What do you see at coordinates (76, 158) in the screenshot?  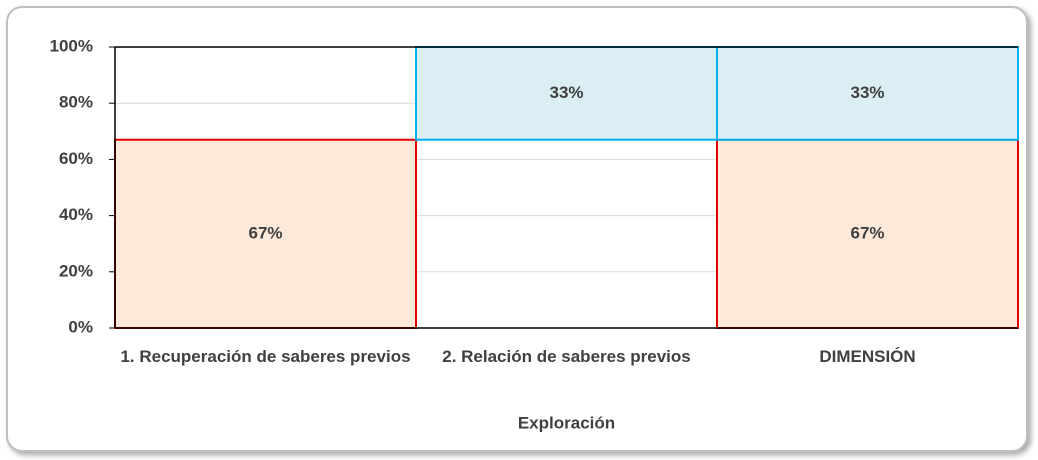 I see `y-tick-label: 60%` at bounding box center [76, 158].